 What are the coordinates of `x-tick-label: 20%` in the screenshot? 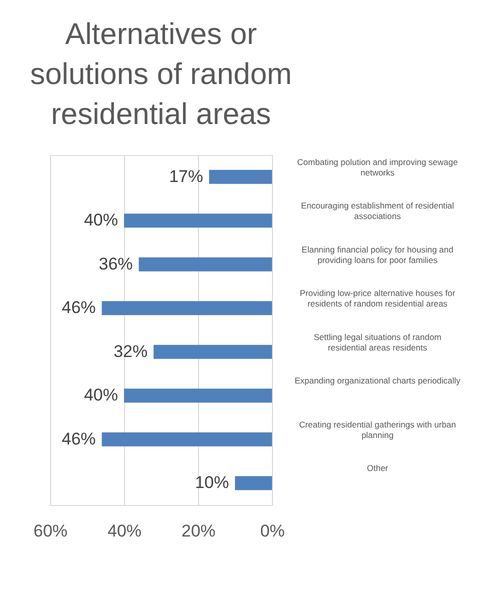 It's located at (198, 531).